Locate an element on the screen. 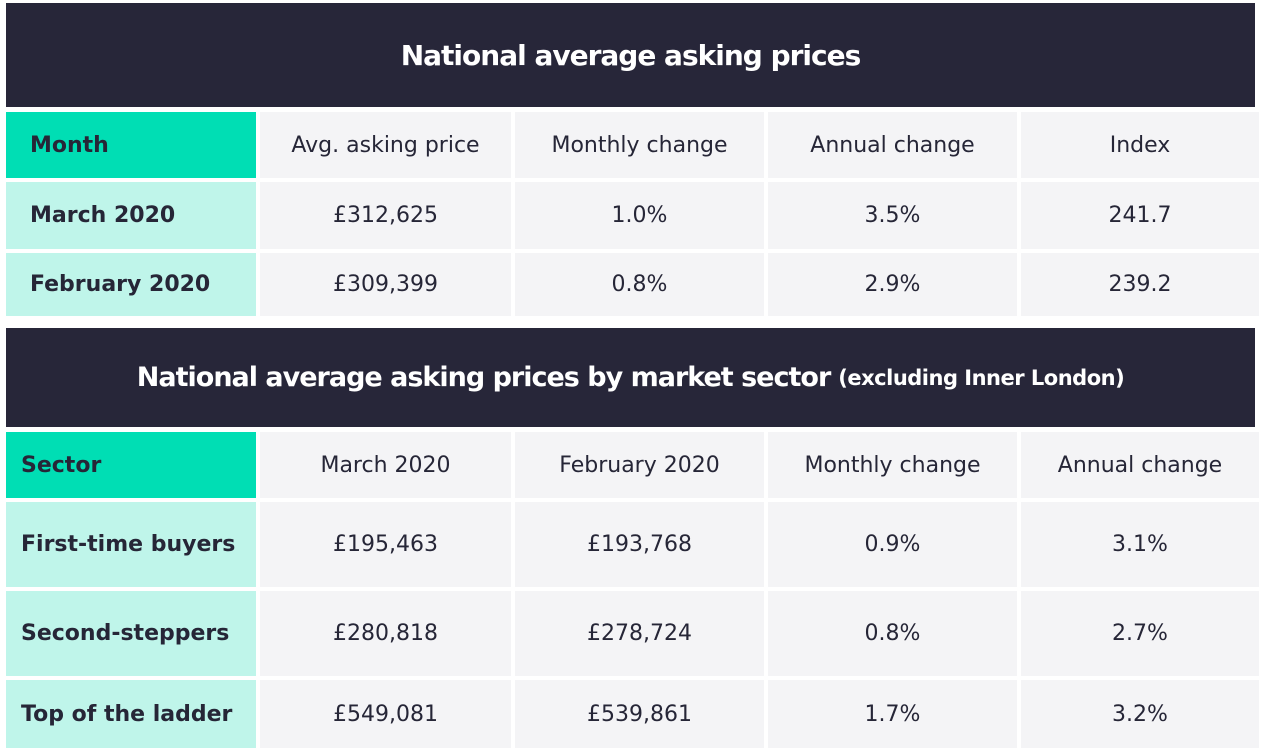 The height and width of the screenshot is (756, 1262). table1-cell: 3.5% is located at coordinates (892, 215).